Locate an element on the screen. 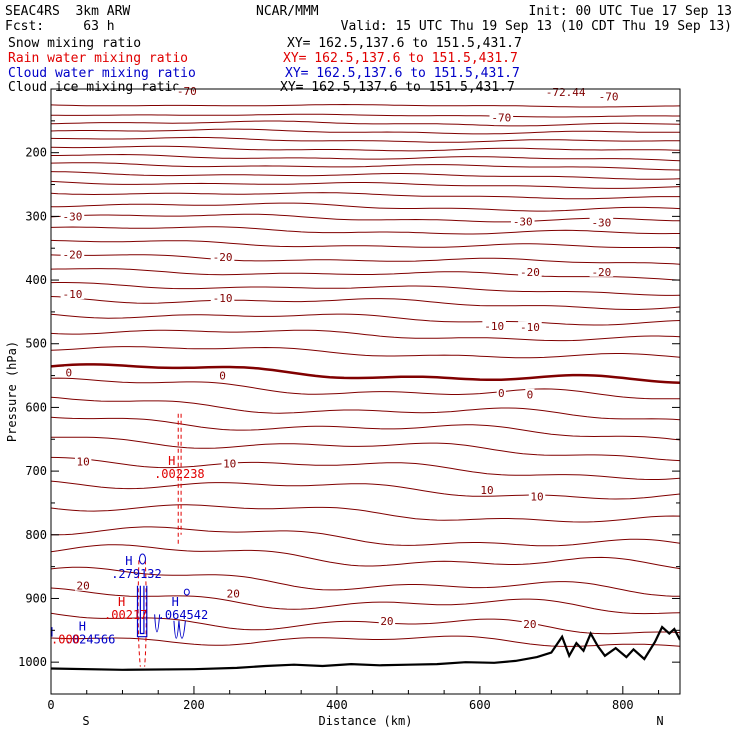 The image size is (740, 740). y-tick-label: 600 is located at coordinates (36, 407).